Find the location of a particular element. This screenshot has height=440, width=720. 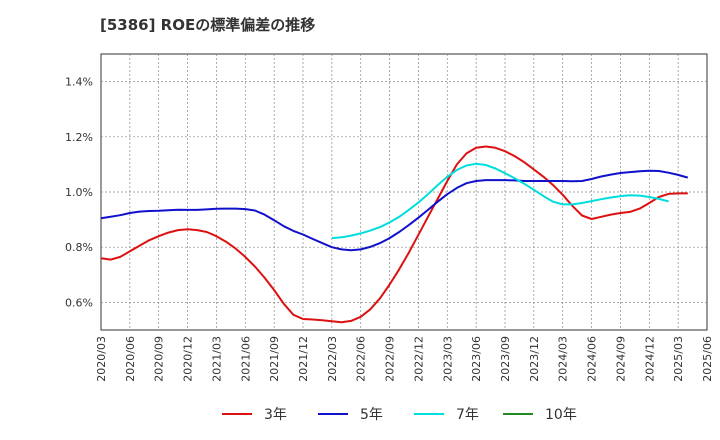

legend-label: 10年 is located at coordinates (561, 415).